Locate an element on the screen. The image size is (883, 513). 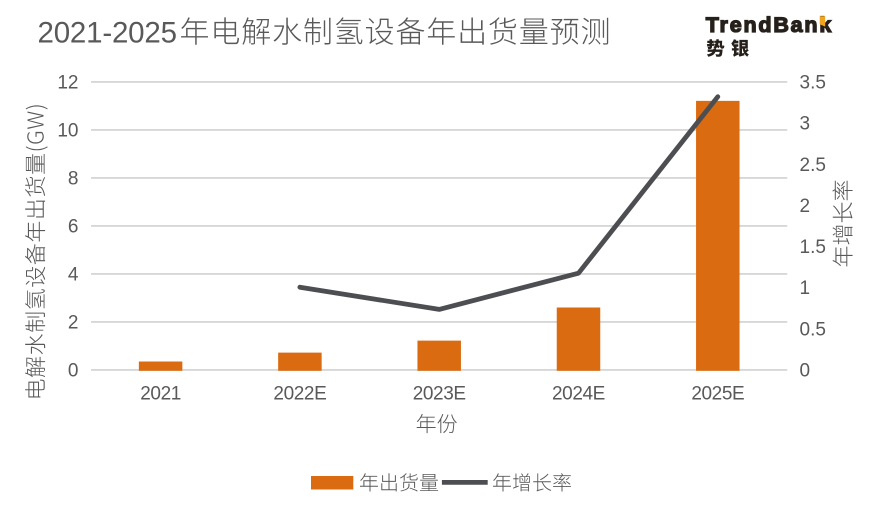
svg-text: 0.5 is located at coordinates (813, 329).